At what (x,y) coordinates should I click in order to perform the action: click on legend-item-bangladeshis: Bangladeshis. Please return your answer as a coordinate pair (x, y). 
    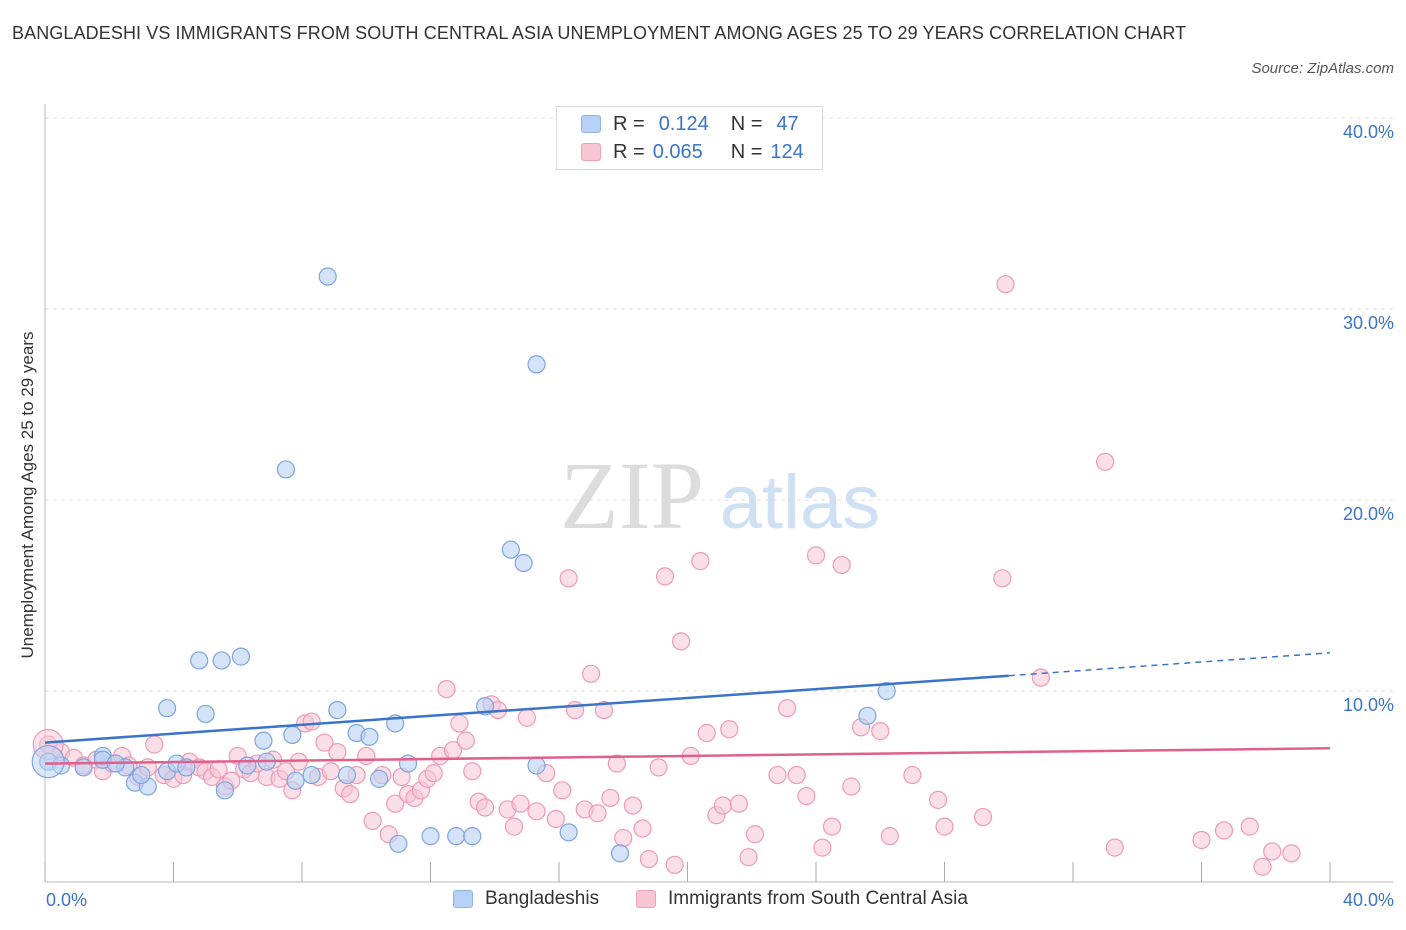
    Looking at the image, I should click on (526, 899).